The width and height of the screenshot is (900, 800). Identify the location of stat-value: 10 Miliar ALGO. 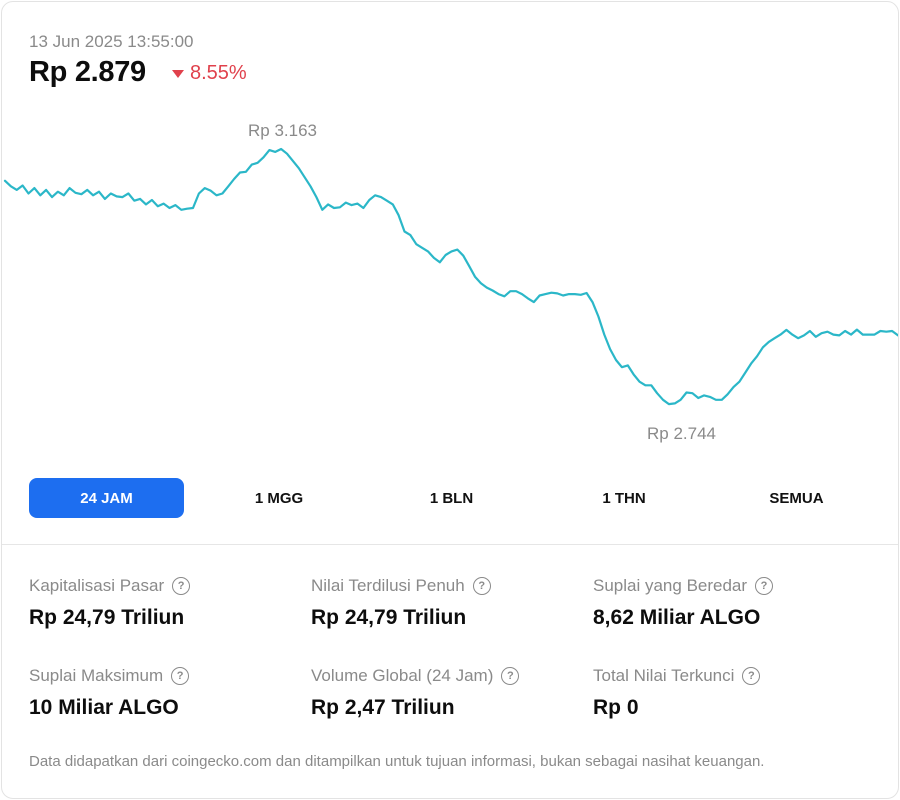
(104, 707).